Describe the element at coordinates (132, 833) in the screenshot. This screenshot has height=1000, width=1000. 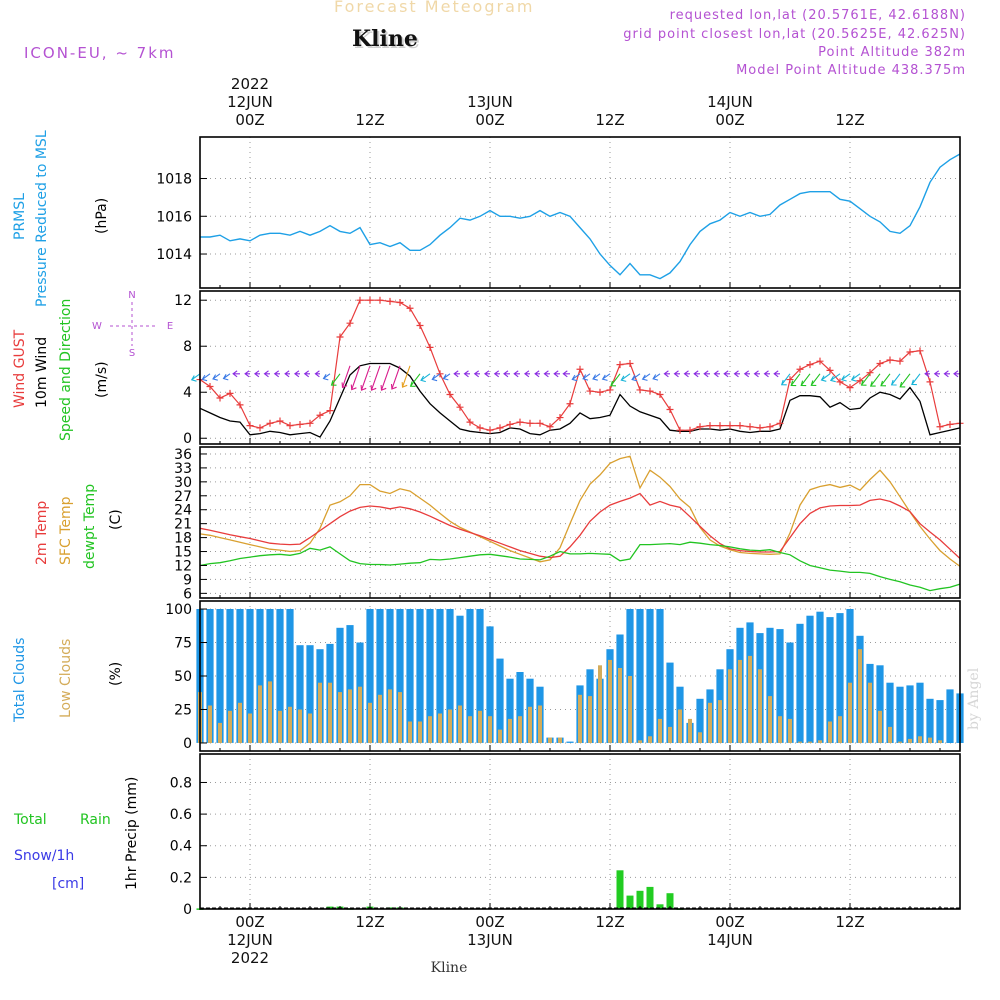
I see `precip-unit: 1hr Precip (mm)` at that location.